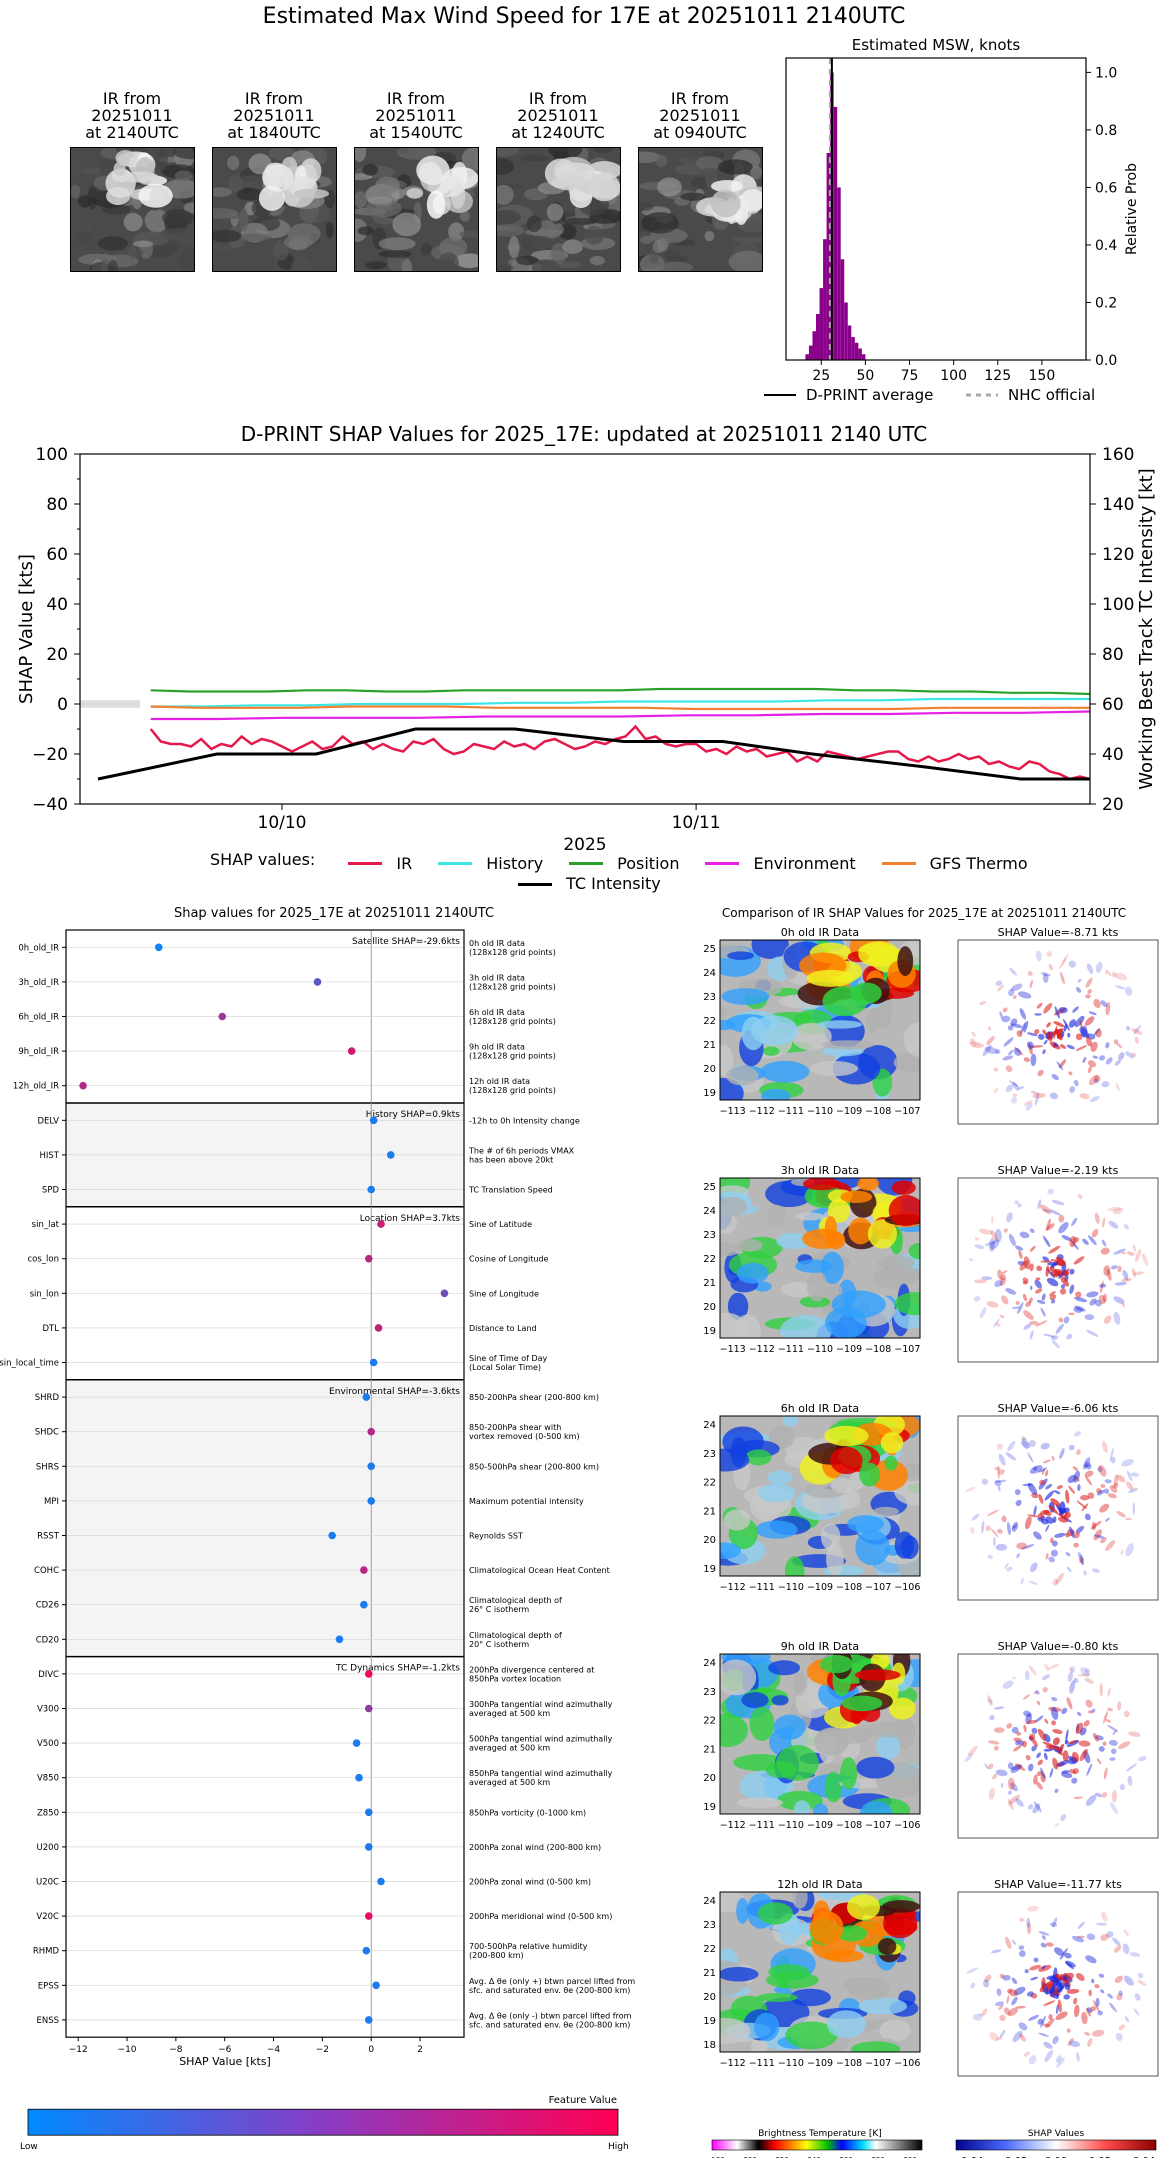  What do you see at coordinates (696, 823) in the screenshot?
I see `ts-xtick-label: 10/11` at bounding box center [696, 823].